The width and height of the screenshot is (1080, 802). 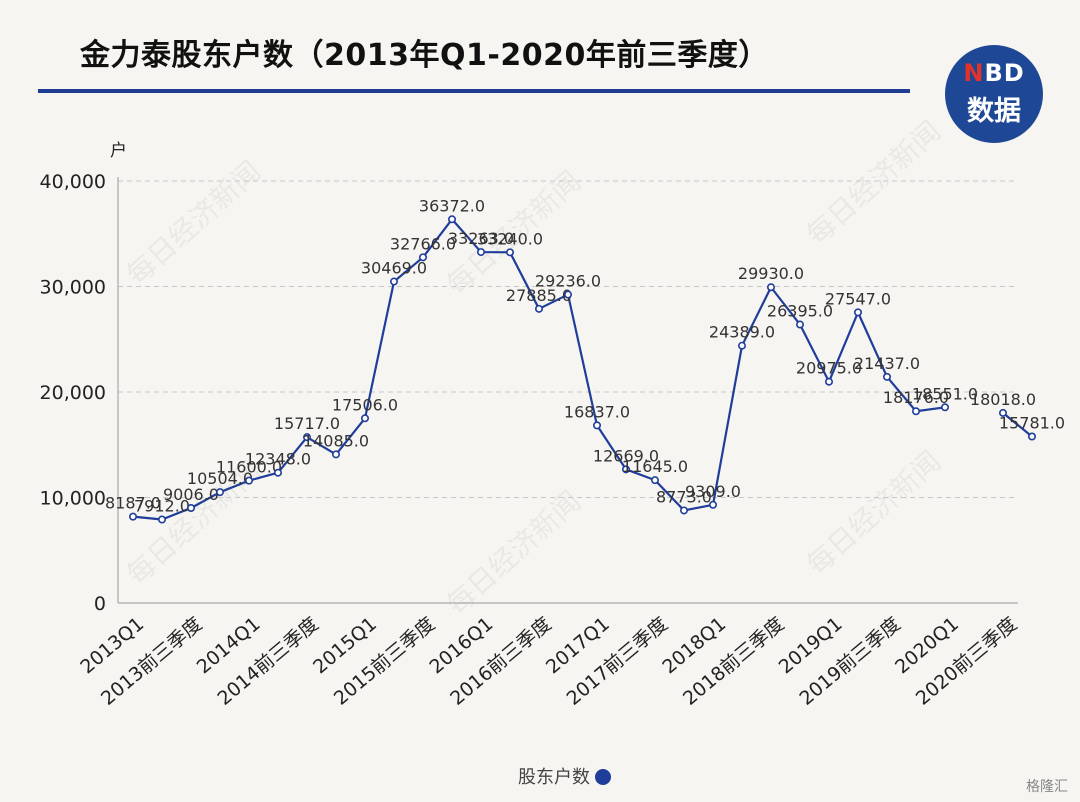 I want to click on data-label: 17506.0, so click(x=365, y=404).